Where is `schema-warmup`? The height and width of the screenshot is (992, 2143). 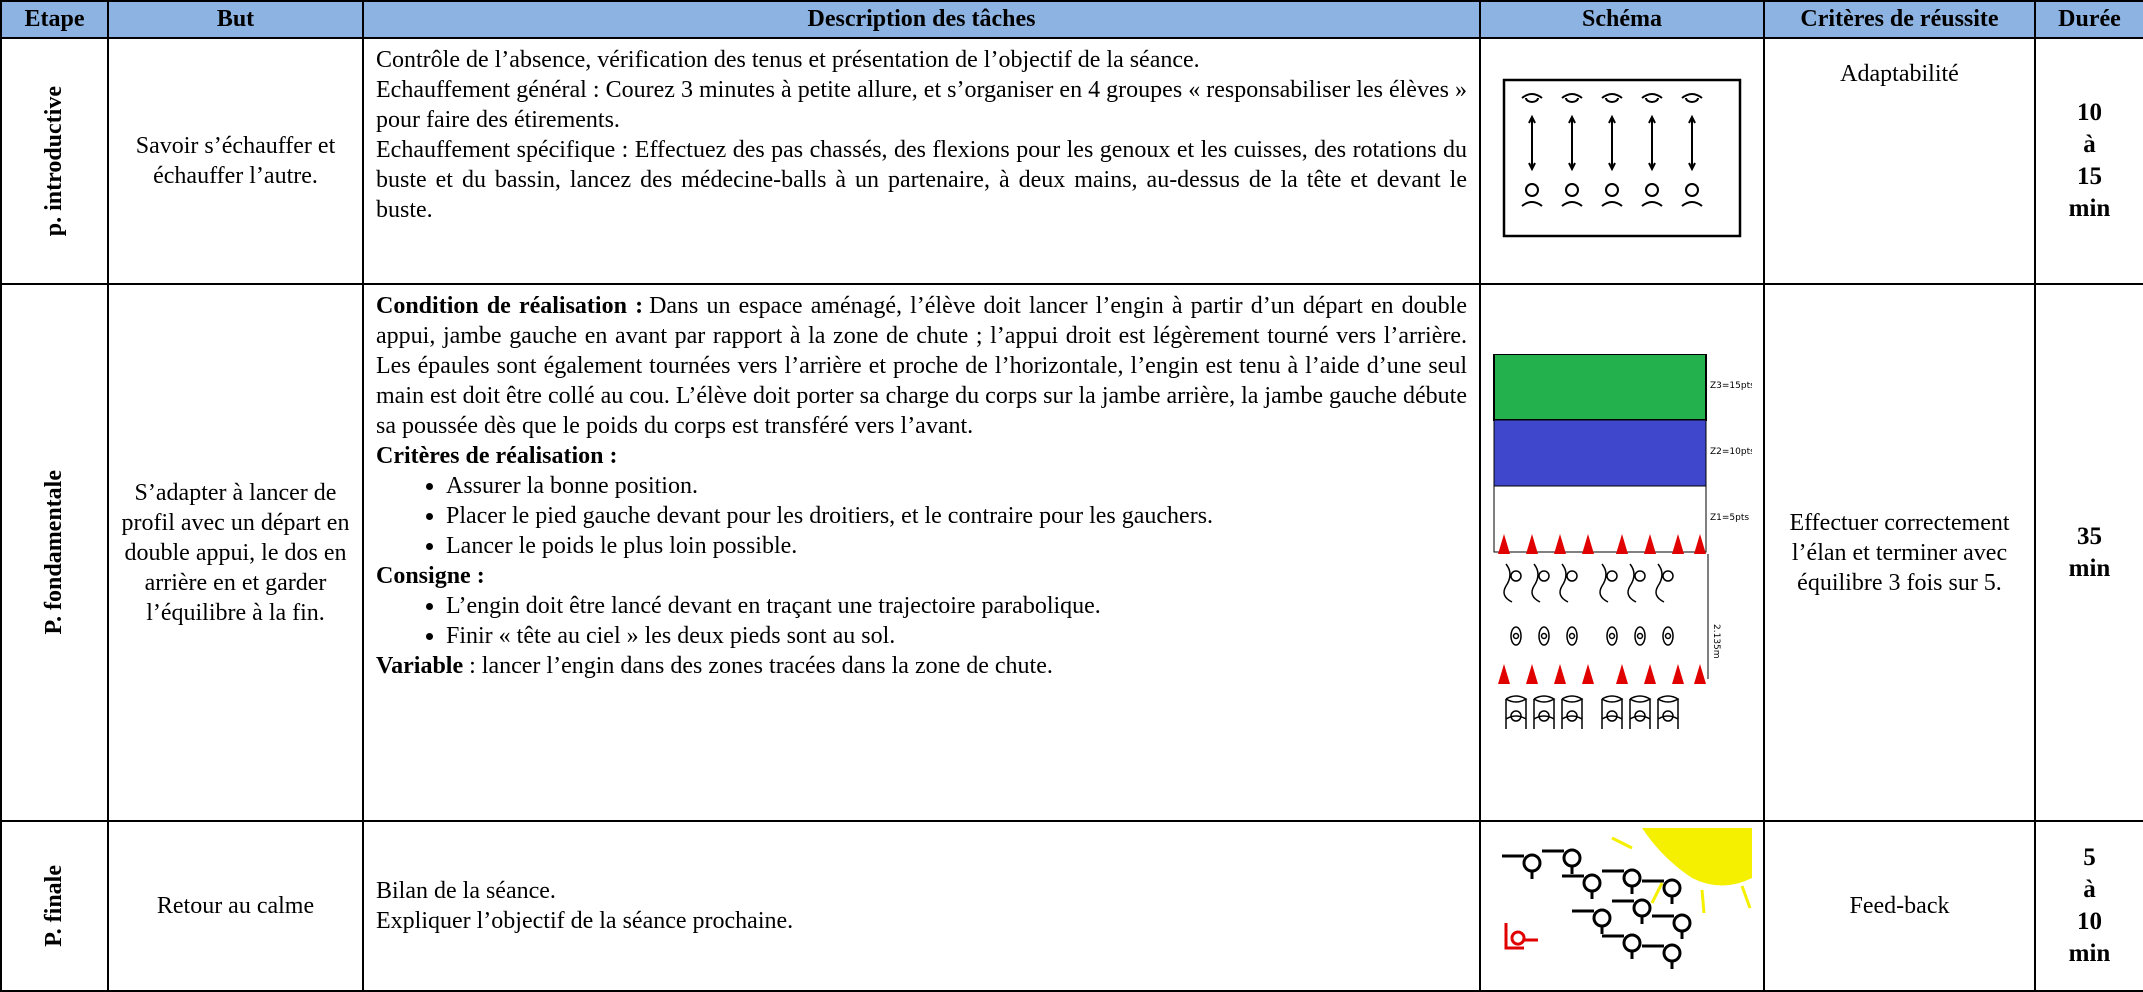 schema-warmup is located at coordinates (1622, 157).